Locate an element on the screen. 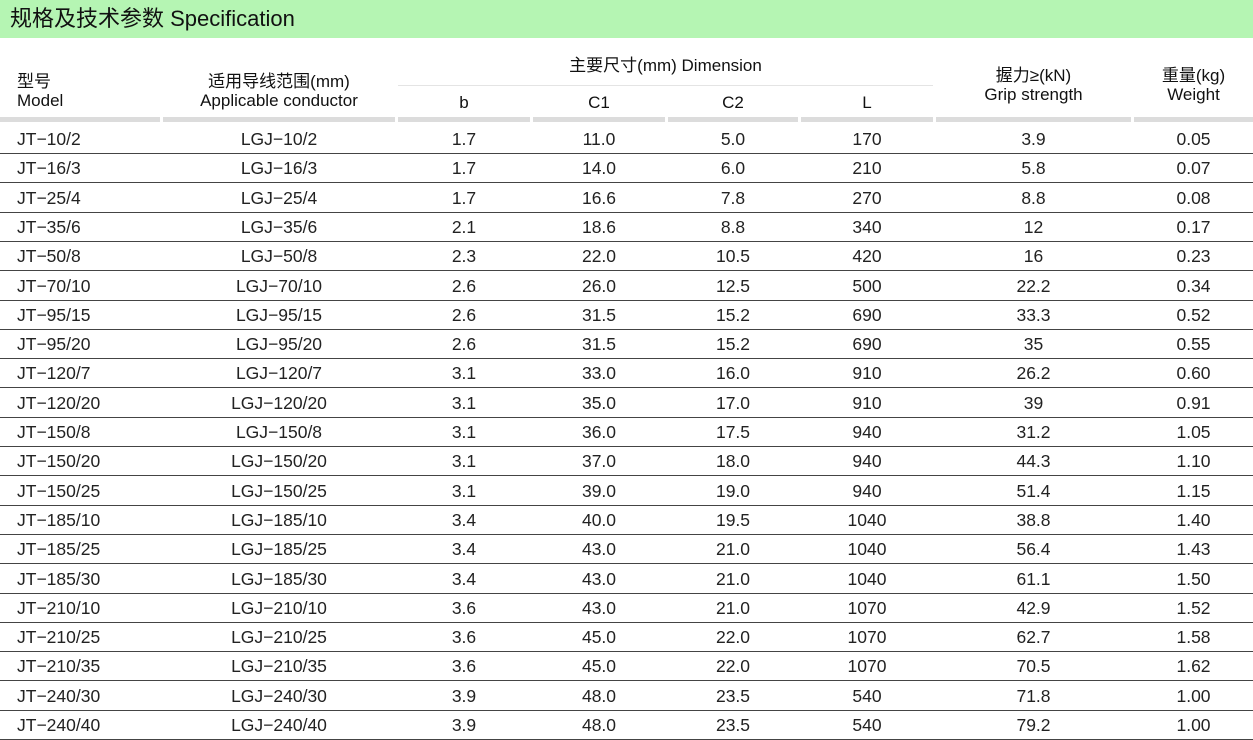 The width and height of the screenshot is (1253, 740). cell-grip: 5.8 is located at coordinates (1033, 168).